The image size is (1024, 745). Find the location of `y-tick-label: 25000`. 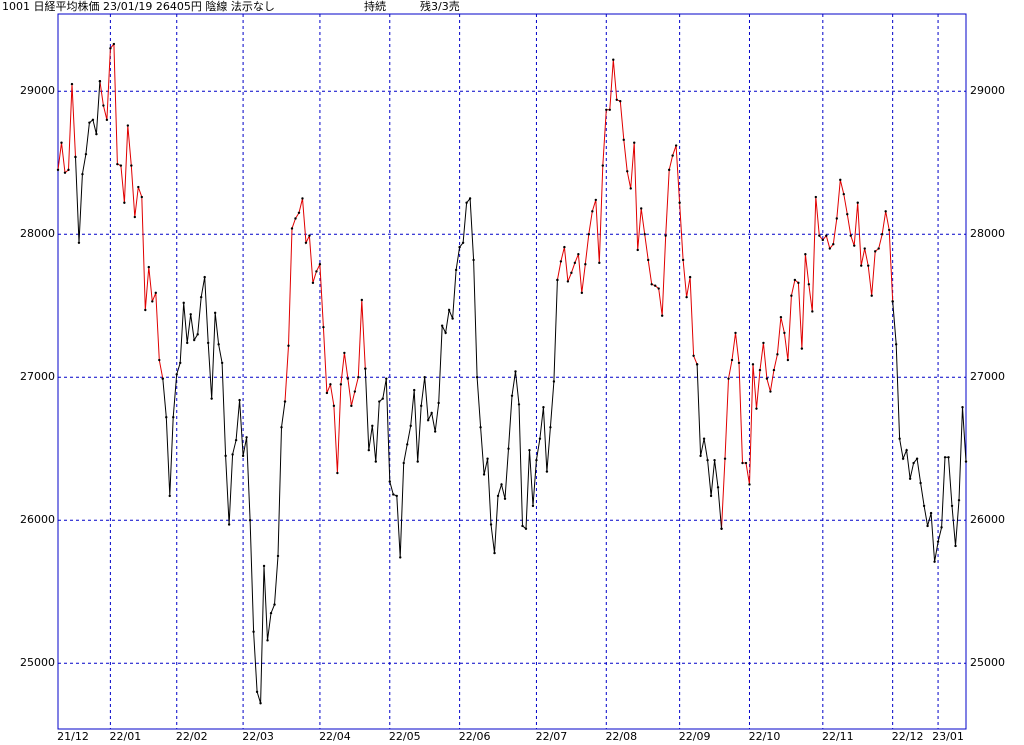

y-tick-label: 25000 is located at coordinates (37, 662).